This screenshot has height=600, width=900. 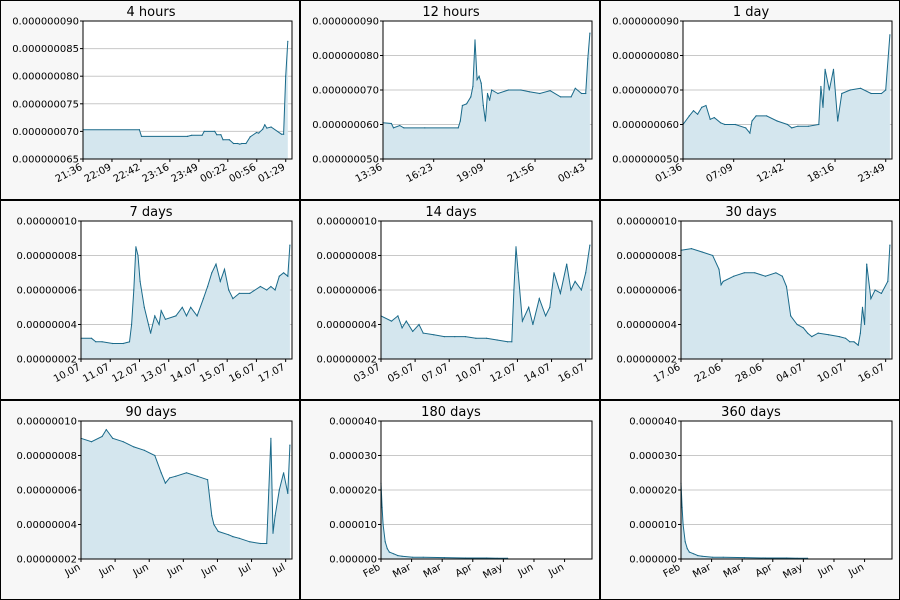 I want to click on y-tick-label: 0.00000002, so click(x=47, y=360).